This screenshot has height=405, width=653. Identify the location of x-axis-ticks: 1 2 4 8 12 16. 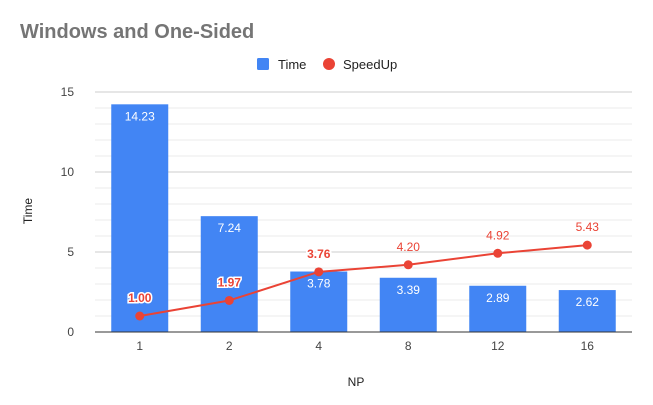
(365, 346).